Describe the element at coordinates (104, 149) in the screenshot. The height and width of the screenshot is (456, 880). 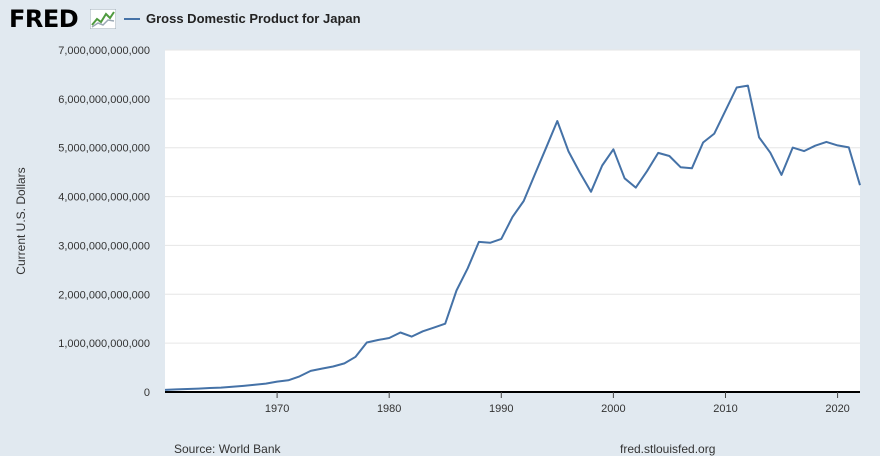
I see `y-tick-label: 5,000,000,000,000` at that location.